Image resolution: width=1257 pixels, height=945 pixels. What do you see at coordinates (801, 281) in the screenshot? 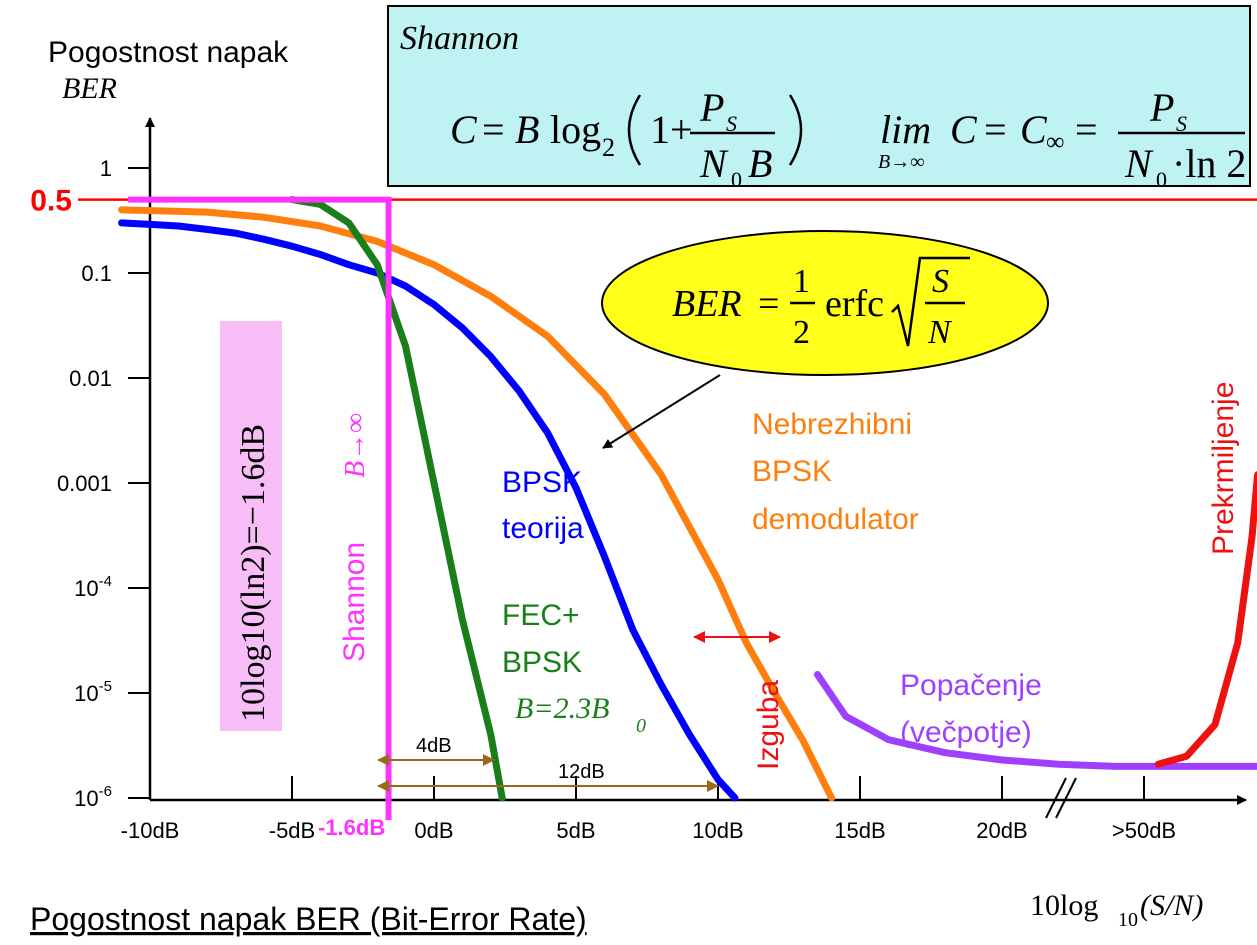
I see `svg-text: 1` at bounding box center [801, 281].